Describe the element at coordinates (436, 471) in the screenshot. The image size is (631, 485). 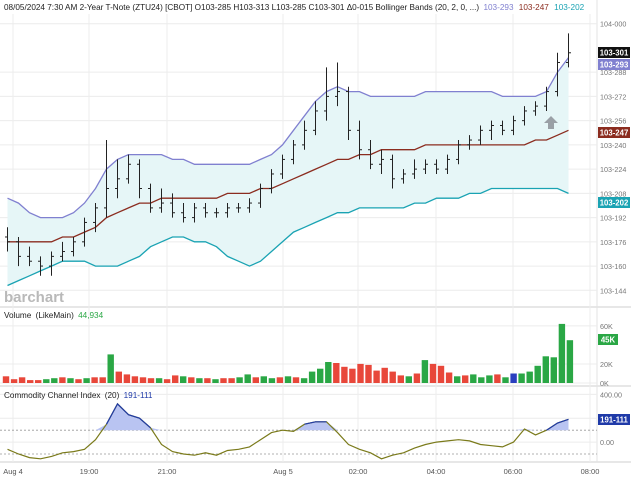
I see `x-tick-0400: 04:00` at that location.